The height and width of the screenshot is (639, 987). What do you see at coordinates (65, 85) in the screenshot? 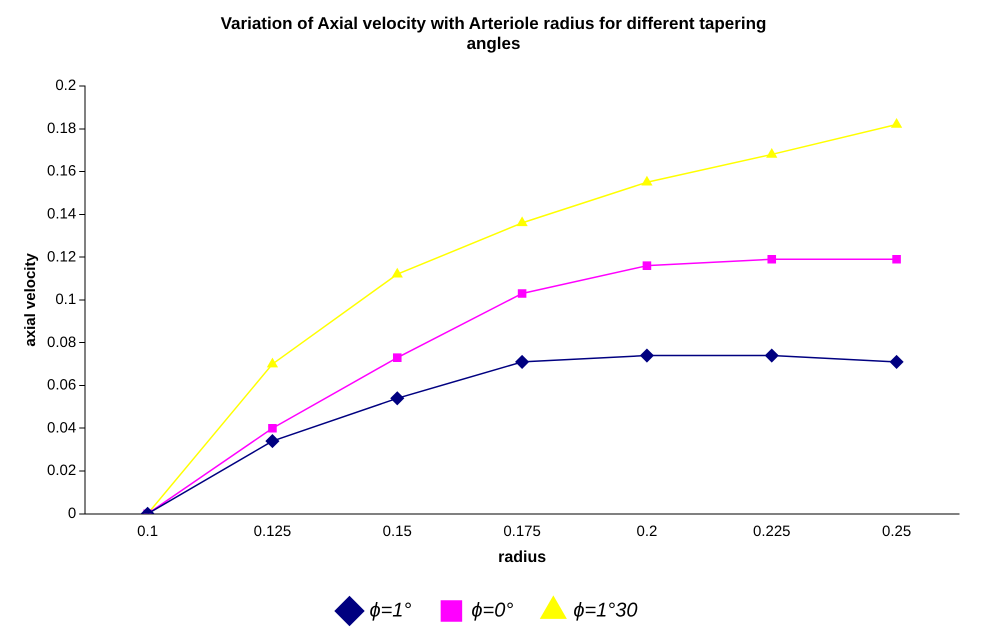
I see `y-tick-label: 0.2` at bounding box center [65, 85].